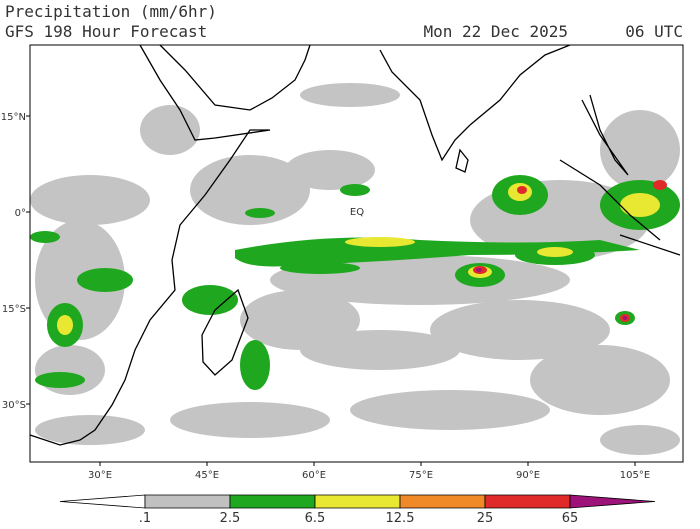 The width and height of the screenshot is (700, 529). What do you see at coordinates (314, 475) in the screenshot?
I see `lon-tick-label: 60°E` at bounding box center [314, 475].